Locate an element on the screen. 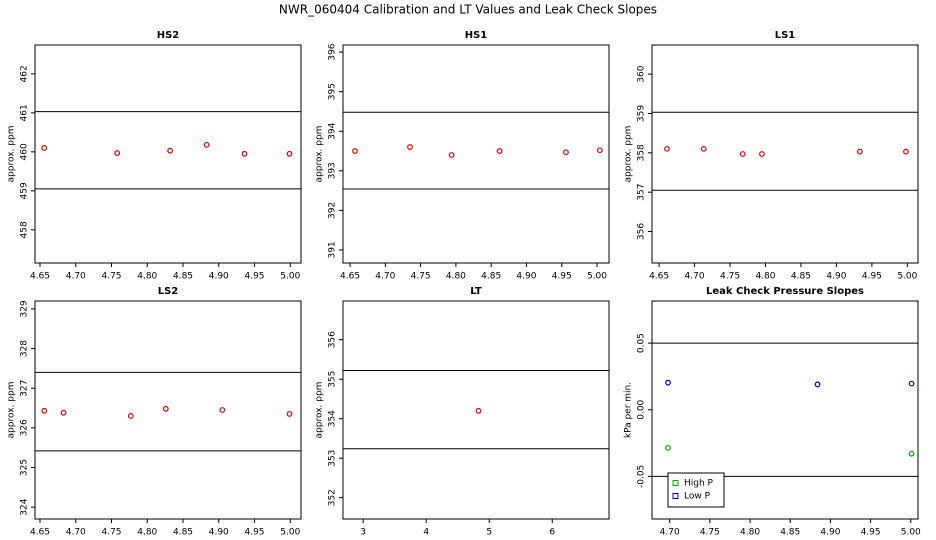 This screenshot has height=540, width=936. y-tick-label: 460 is located at coordinates (25, 151).